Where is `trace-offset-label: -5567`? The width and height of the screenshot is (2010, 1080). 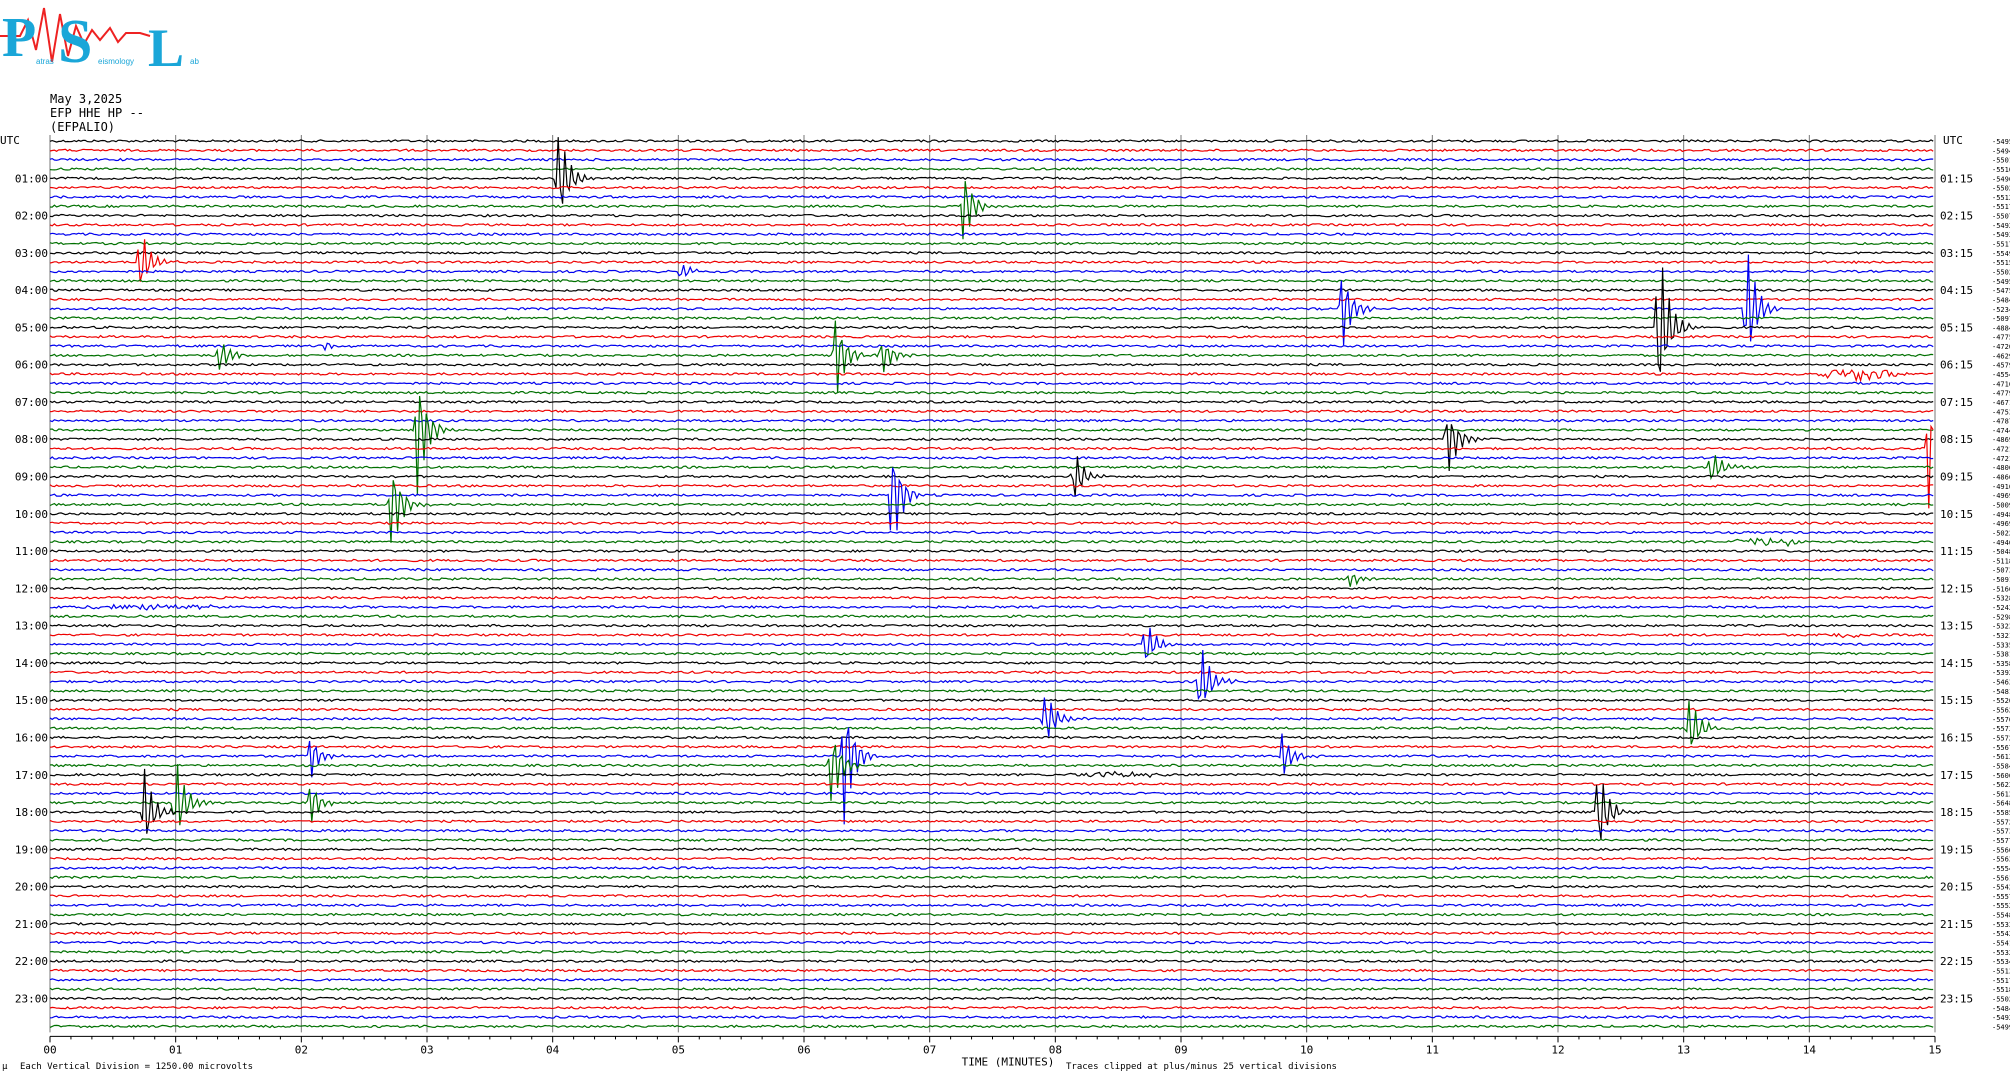 trace-offset-label: -5567 is located at coordinates (2001, 748).